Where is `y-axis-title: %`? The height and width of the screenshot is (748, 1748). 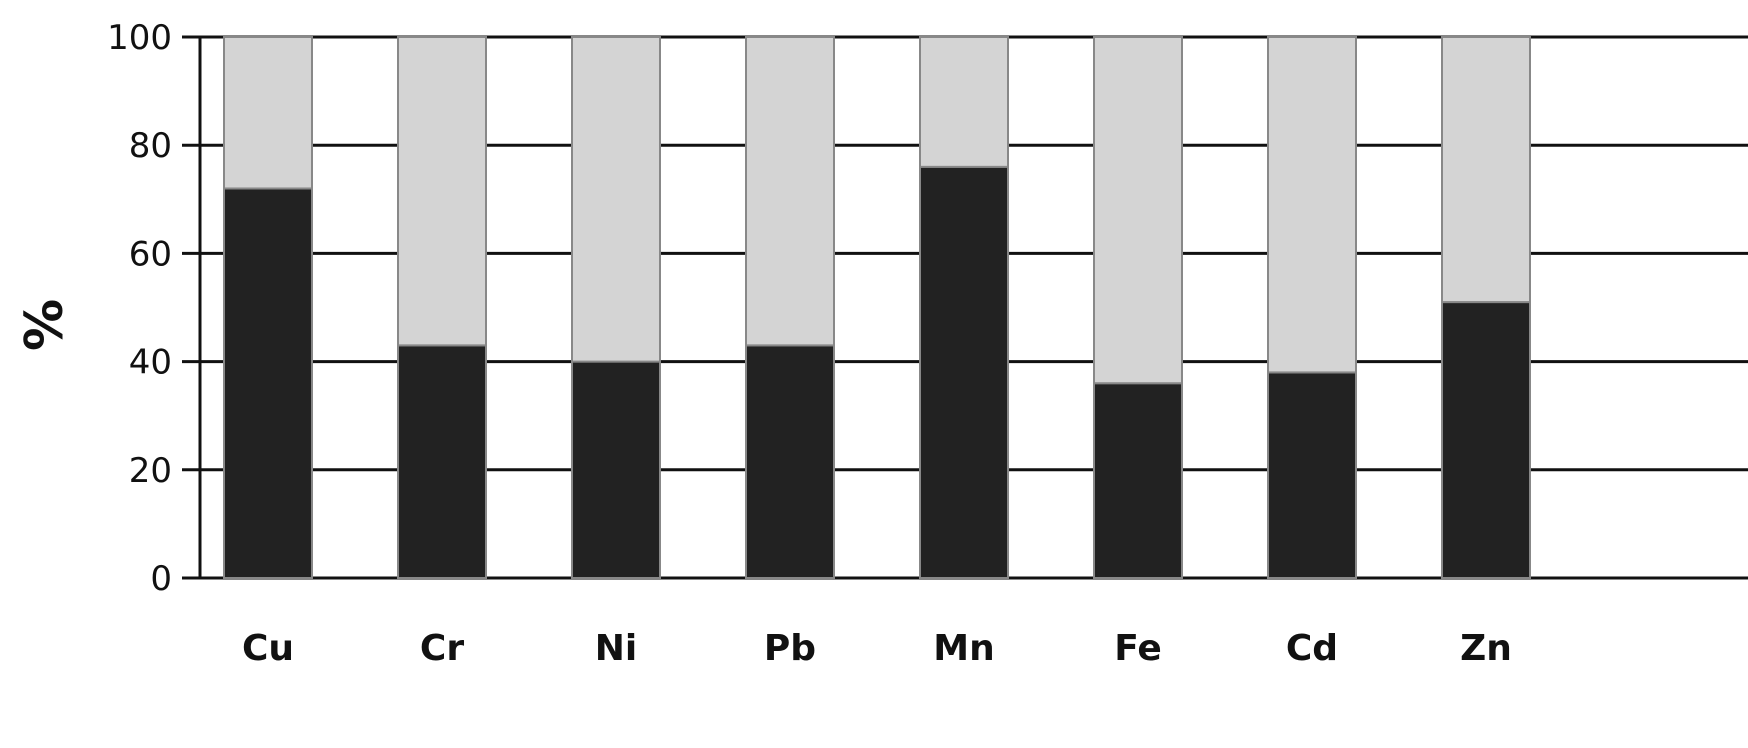 y-axis-title: % is located at coordinates (45, 325).